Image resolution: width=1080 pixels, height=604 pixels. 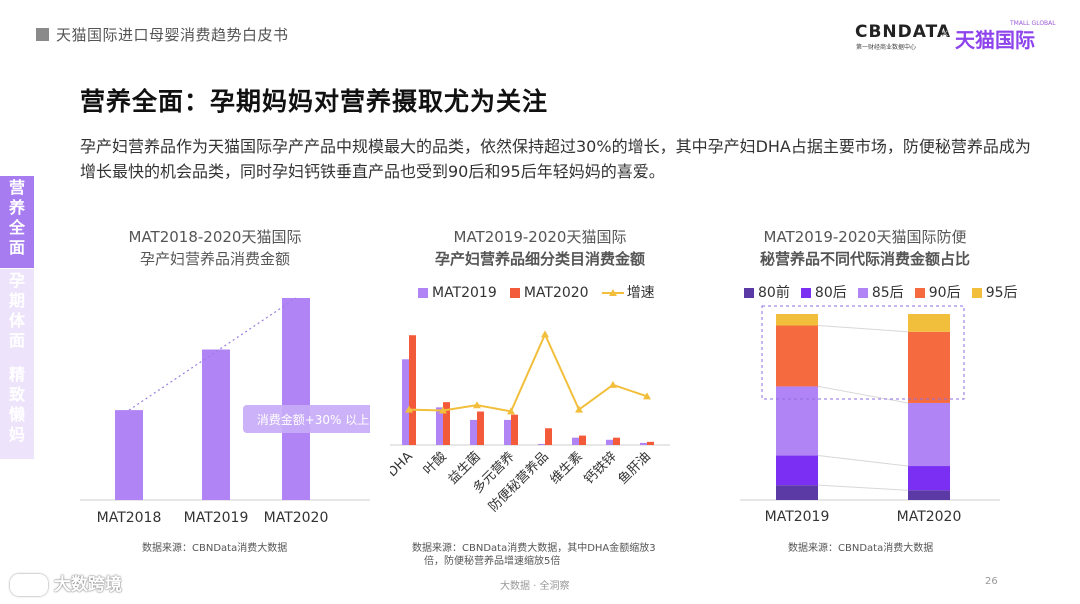 What do you see at coordinates (864, 259) in the screenshot?
I see `chart3-title-line2: 秘营养品不同代际消费金额占比` at bounding box center [864, 259].